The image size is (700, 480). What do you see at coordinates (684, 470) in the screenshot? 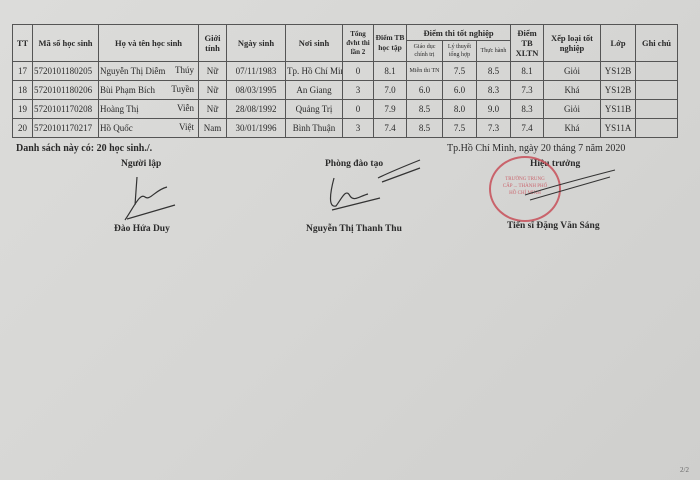
I see `page-number: 2/2` at bounding box center [684, 470].